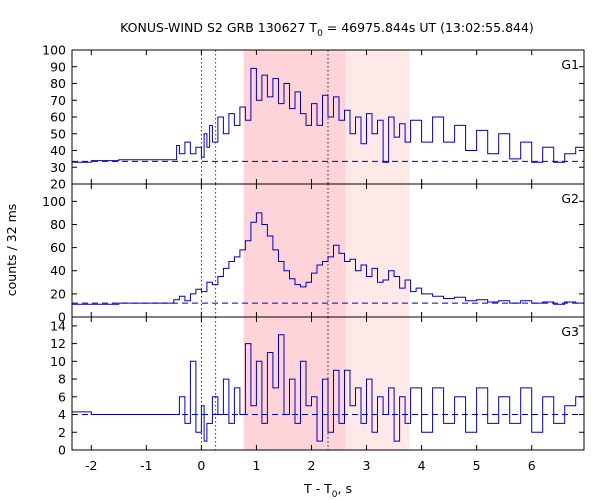 This screenshot has height=500, width=600. Describe the element at coordinates (11, 250) in the screenshot. I see `y-axis-title: counts / 32 ms` at that location.